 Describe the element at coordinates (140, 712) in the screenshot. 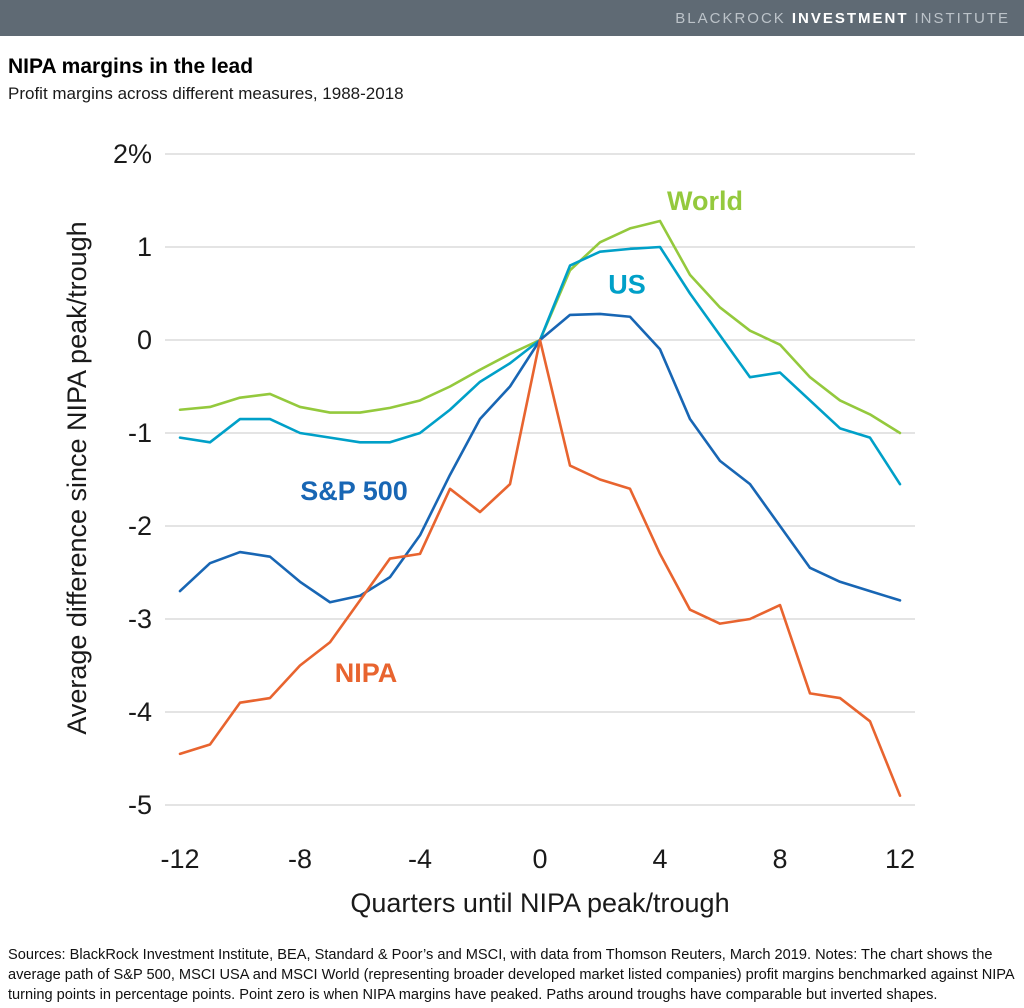

I see `y-tick-label: -4` at that location.